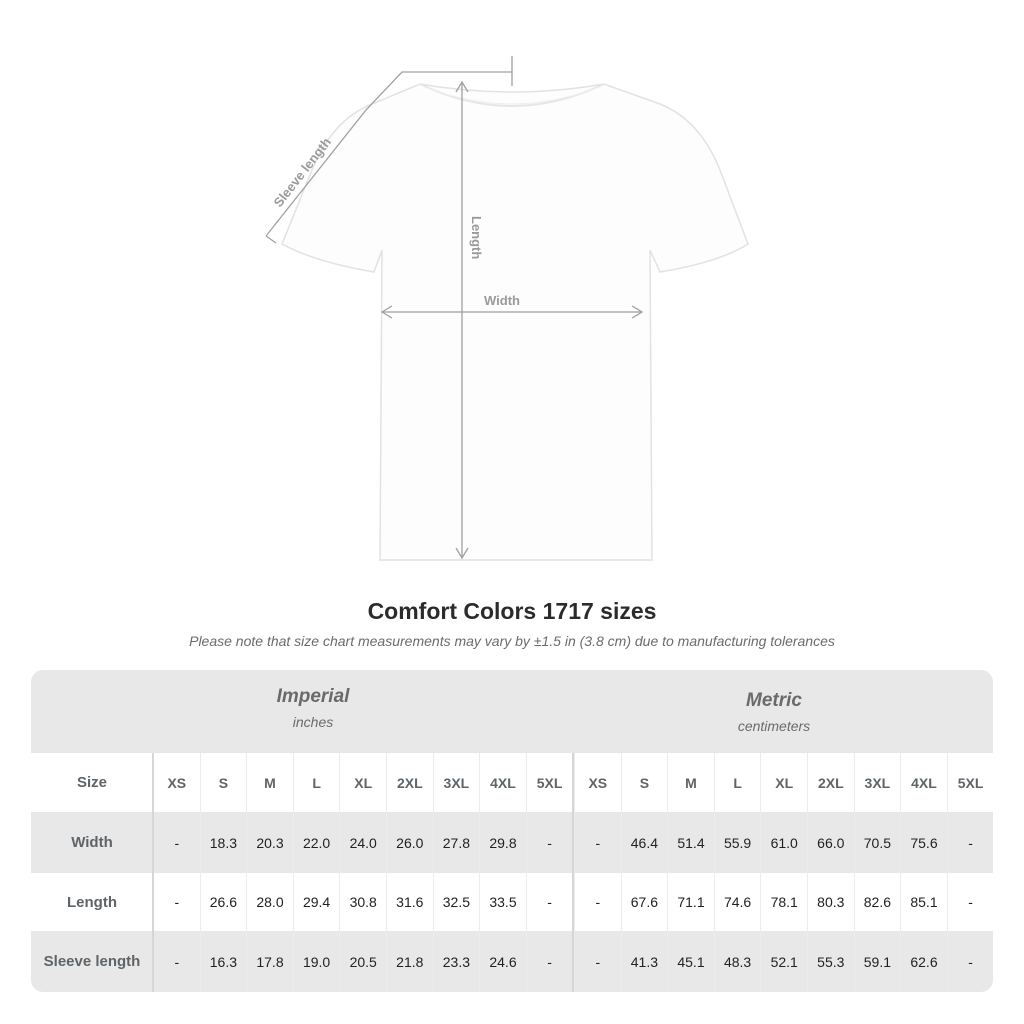 The image size is (1024, 1024). I want to click on imperial-value-cell: 16.3, so click(223, 961).